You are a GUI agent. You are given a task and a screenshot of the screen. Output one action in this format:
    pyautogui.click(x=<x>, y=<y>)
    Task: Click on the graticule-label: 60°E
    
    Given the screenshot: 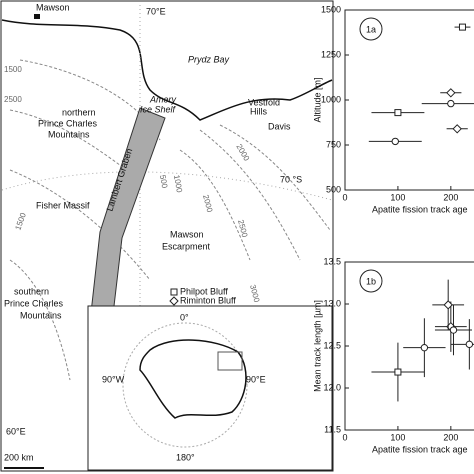 What is the action you would take?
    pyautogui.click(x=16, y=431)
    